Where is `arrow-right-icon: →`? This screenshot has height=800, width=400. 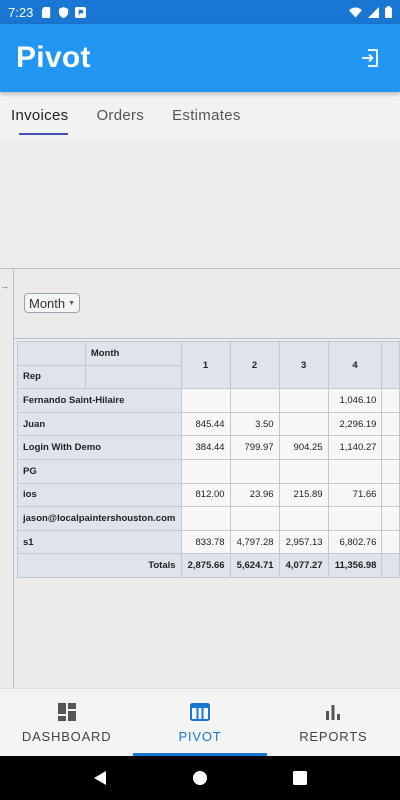 arrow-right-icon: → is located at coordinates (4, 286).